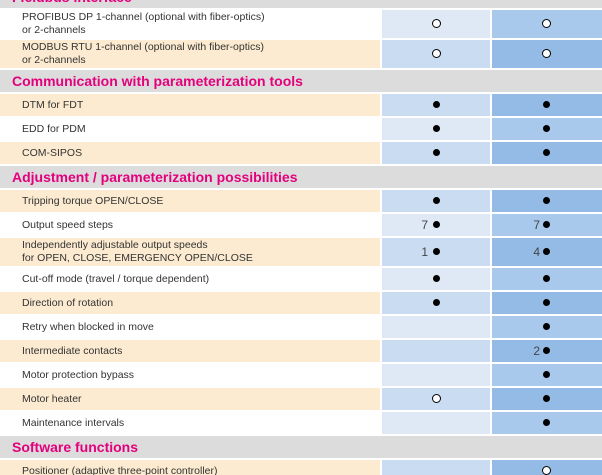 This screenshot has height=475, width=602. I want to click on table-row: Motor heater, so click(301, 399).